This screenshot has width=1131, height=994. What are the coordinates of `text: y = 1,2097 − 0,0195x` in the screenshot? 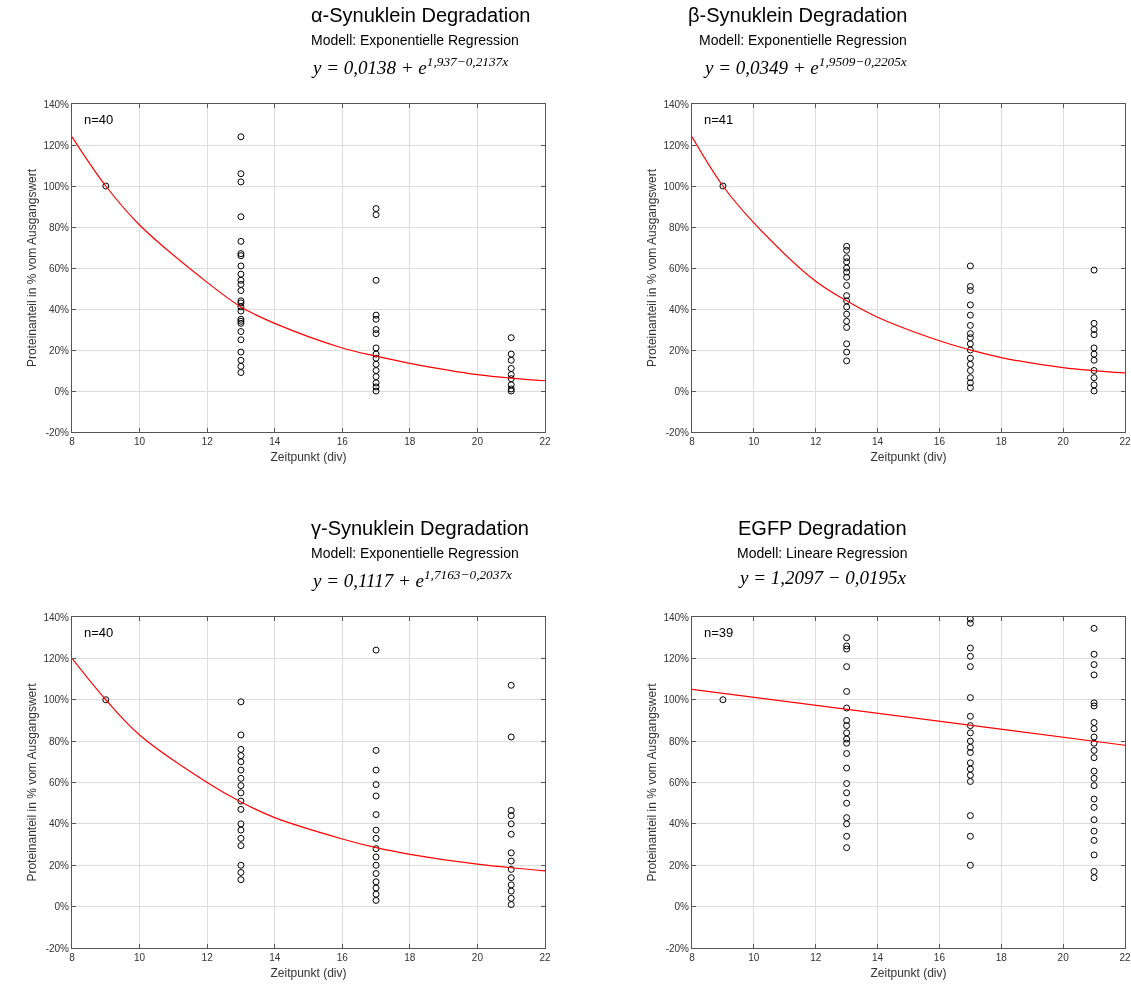 It's located at (822, 577).